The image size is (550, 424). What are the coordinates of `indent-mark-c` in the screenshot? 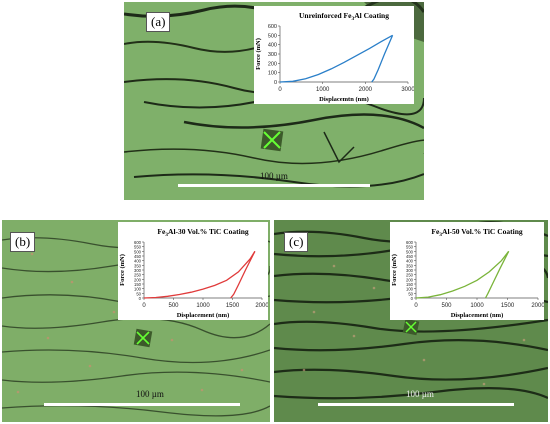 It's located at (411, 327).